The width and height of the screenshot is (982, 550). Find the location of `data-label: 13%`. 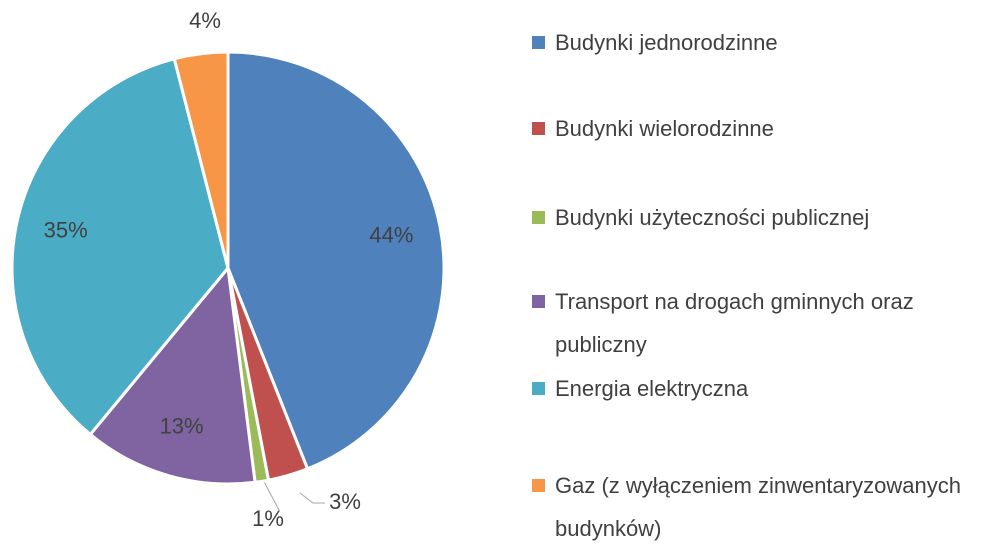

data-label: 13% is located at coordinates (182, 426).